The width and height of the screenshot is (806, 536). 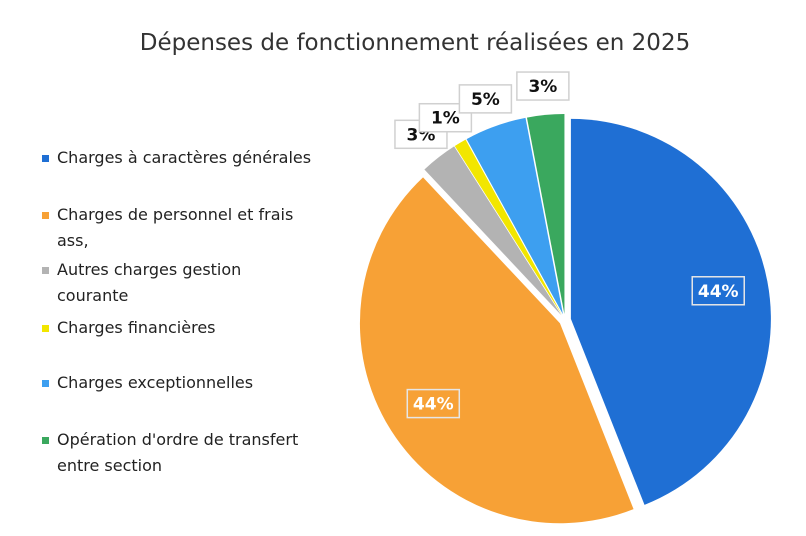 I want to click on legend-label: Charges de personnel et frais ass,, so click(x=175, y=227).